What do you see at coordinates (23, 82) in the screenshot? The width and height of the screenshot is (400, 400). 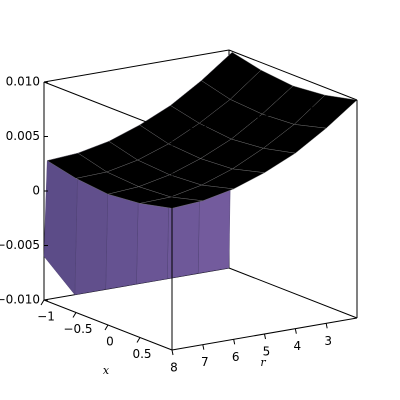 I see `z-tick-label: 0.010` at bounding box center [23, 82].